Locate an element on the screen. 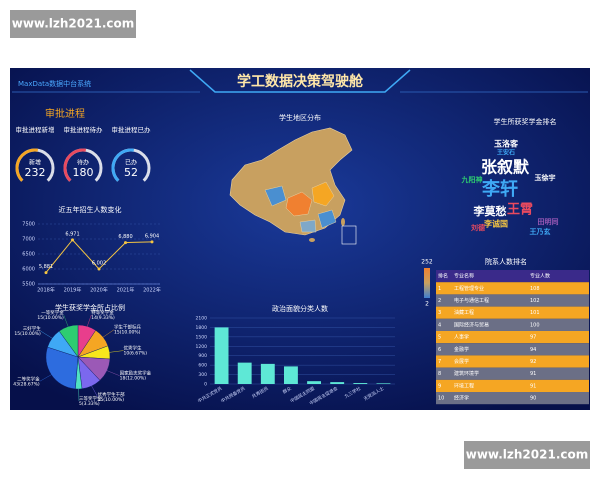  gauge-label: 已办 is located at coordinates (131, 163).